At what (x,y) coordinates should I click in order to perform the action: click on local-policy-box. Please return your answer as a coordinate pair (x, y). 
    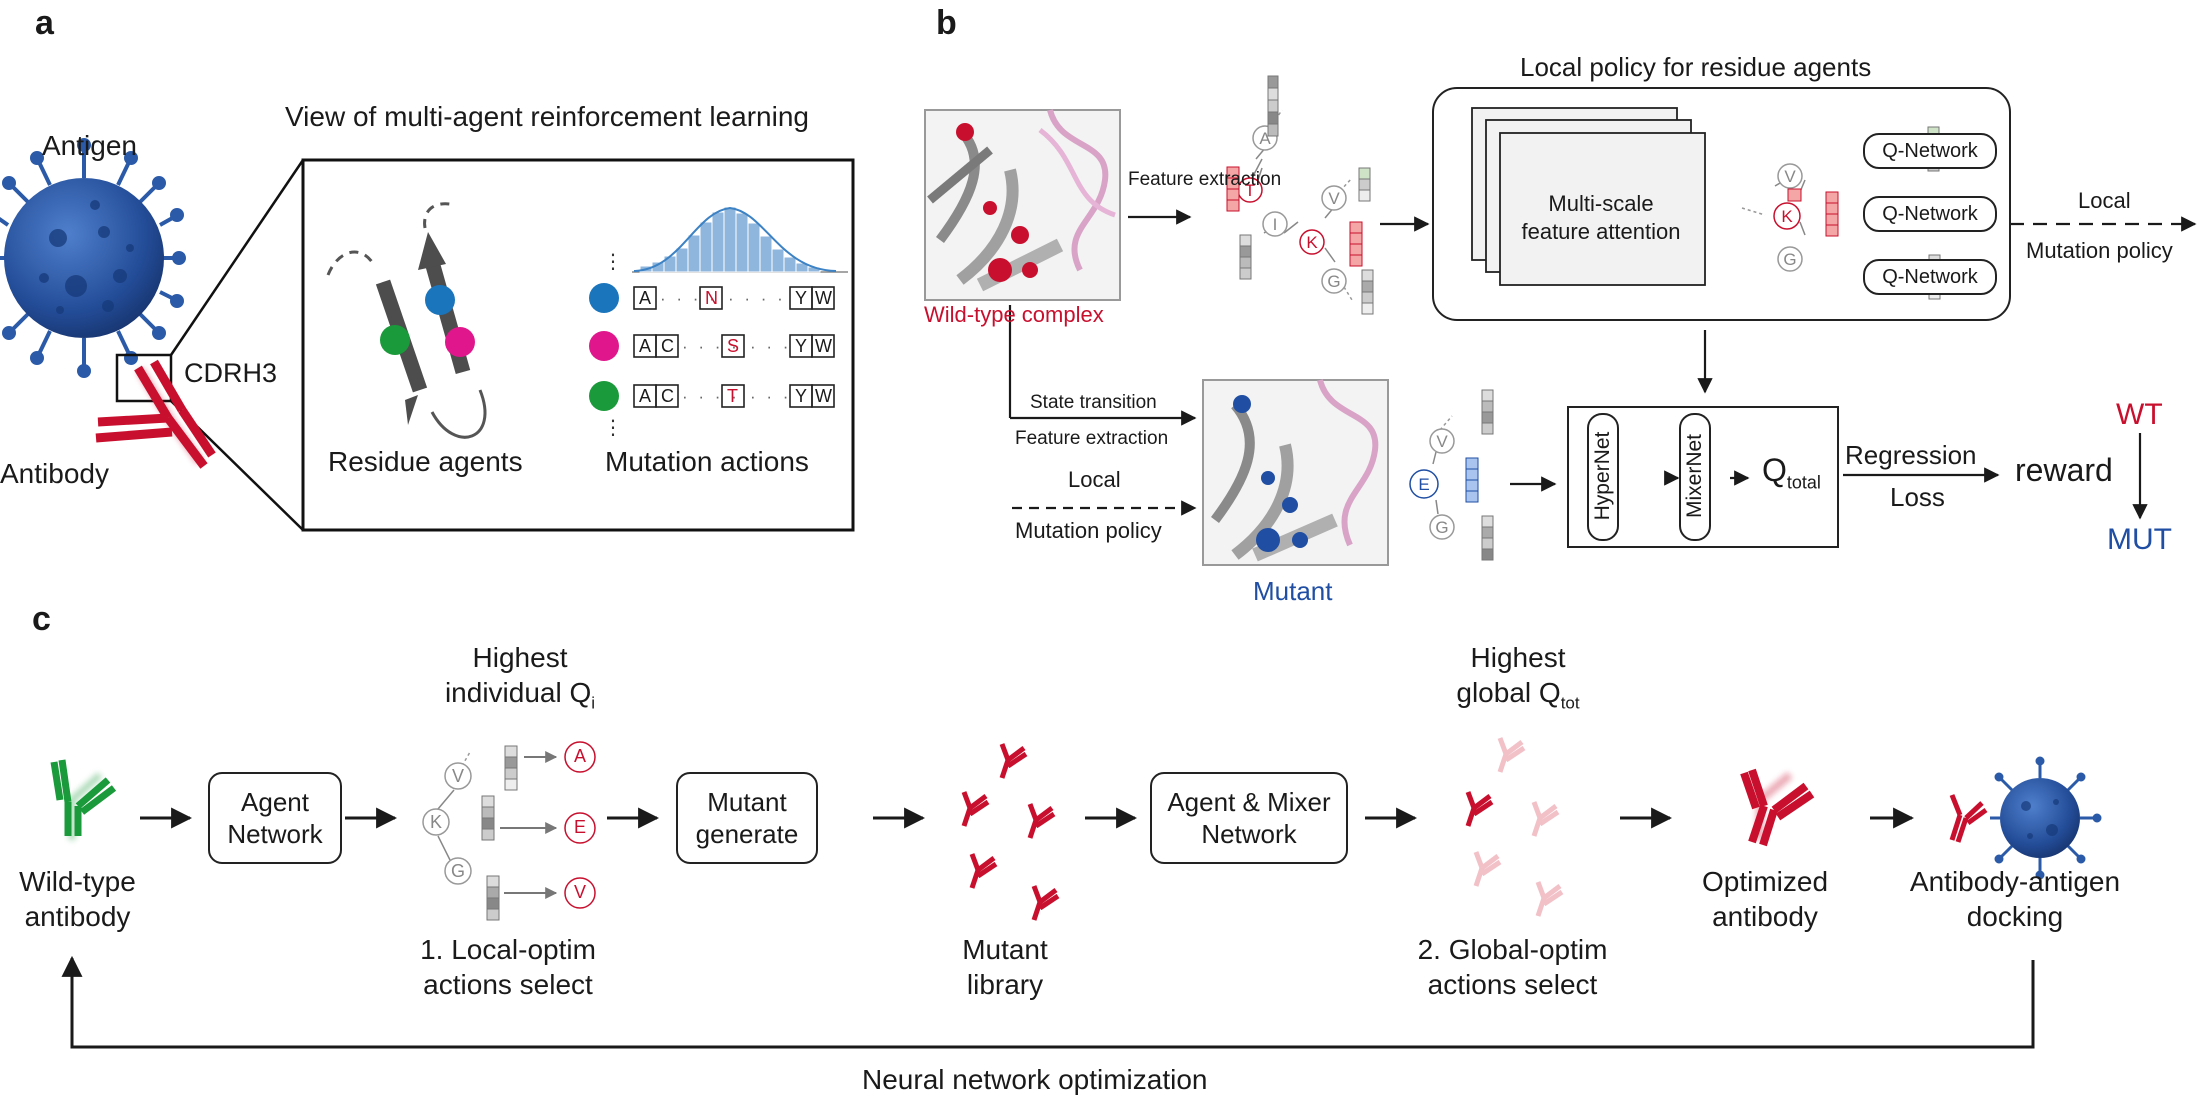
    Looking at the image, I should click on (1721, 204).